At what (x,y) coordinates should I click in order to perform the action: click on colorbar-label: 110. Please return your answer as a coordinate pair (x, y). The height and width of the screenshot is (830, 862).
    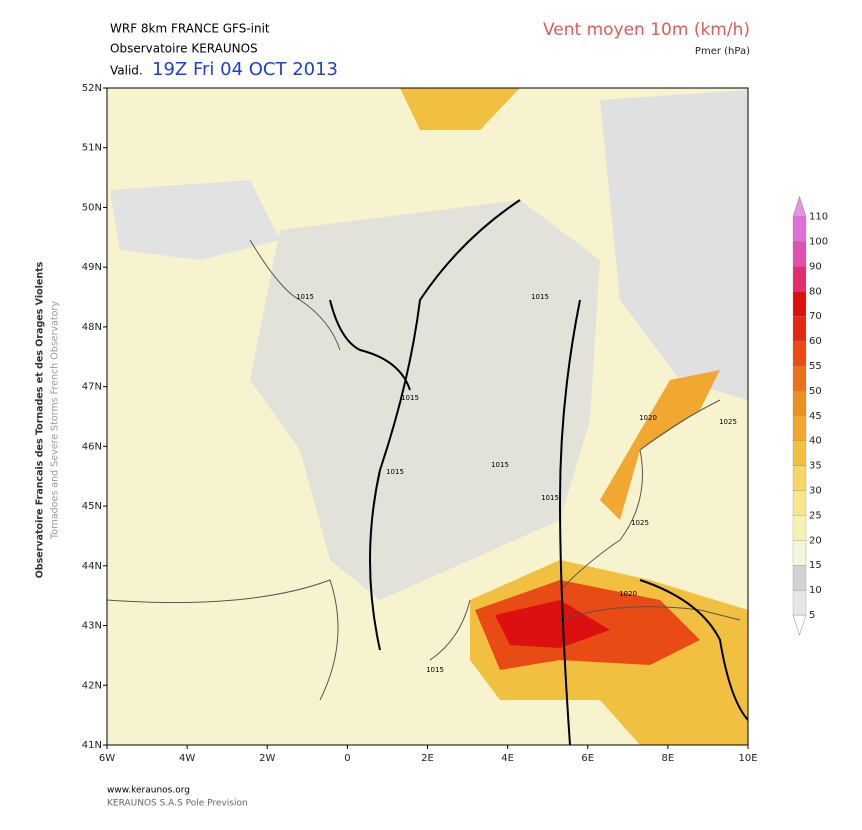
    Looking at the image, I should click on (818, 217).